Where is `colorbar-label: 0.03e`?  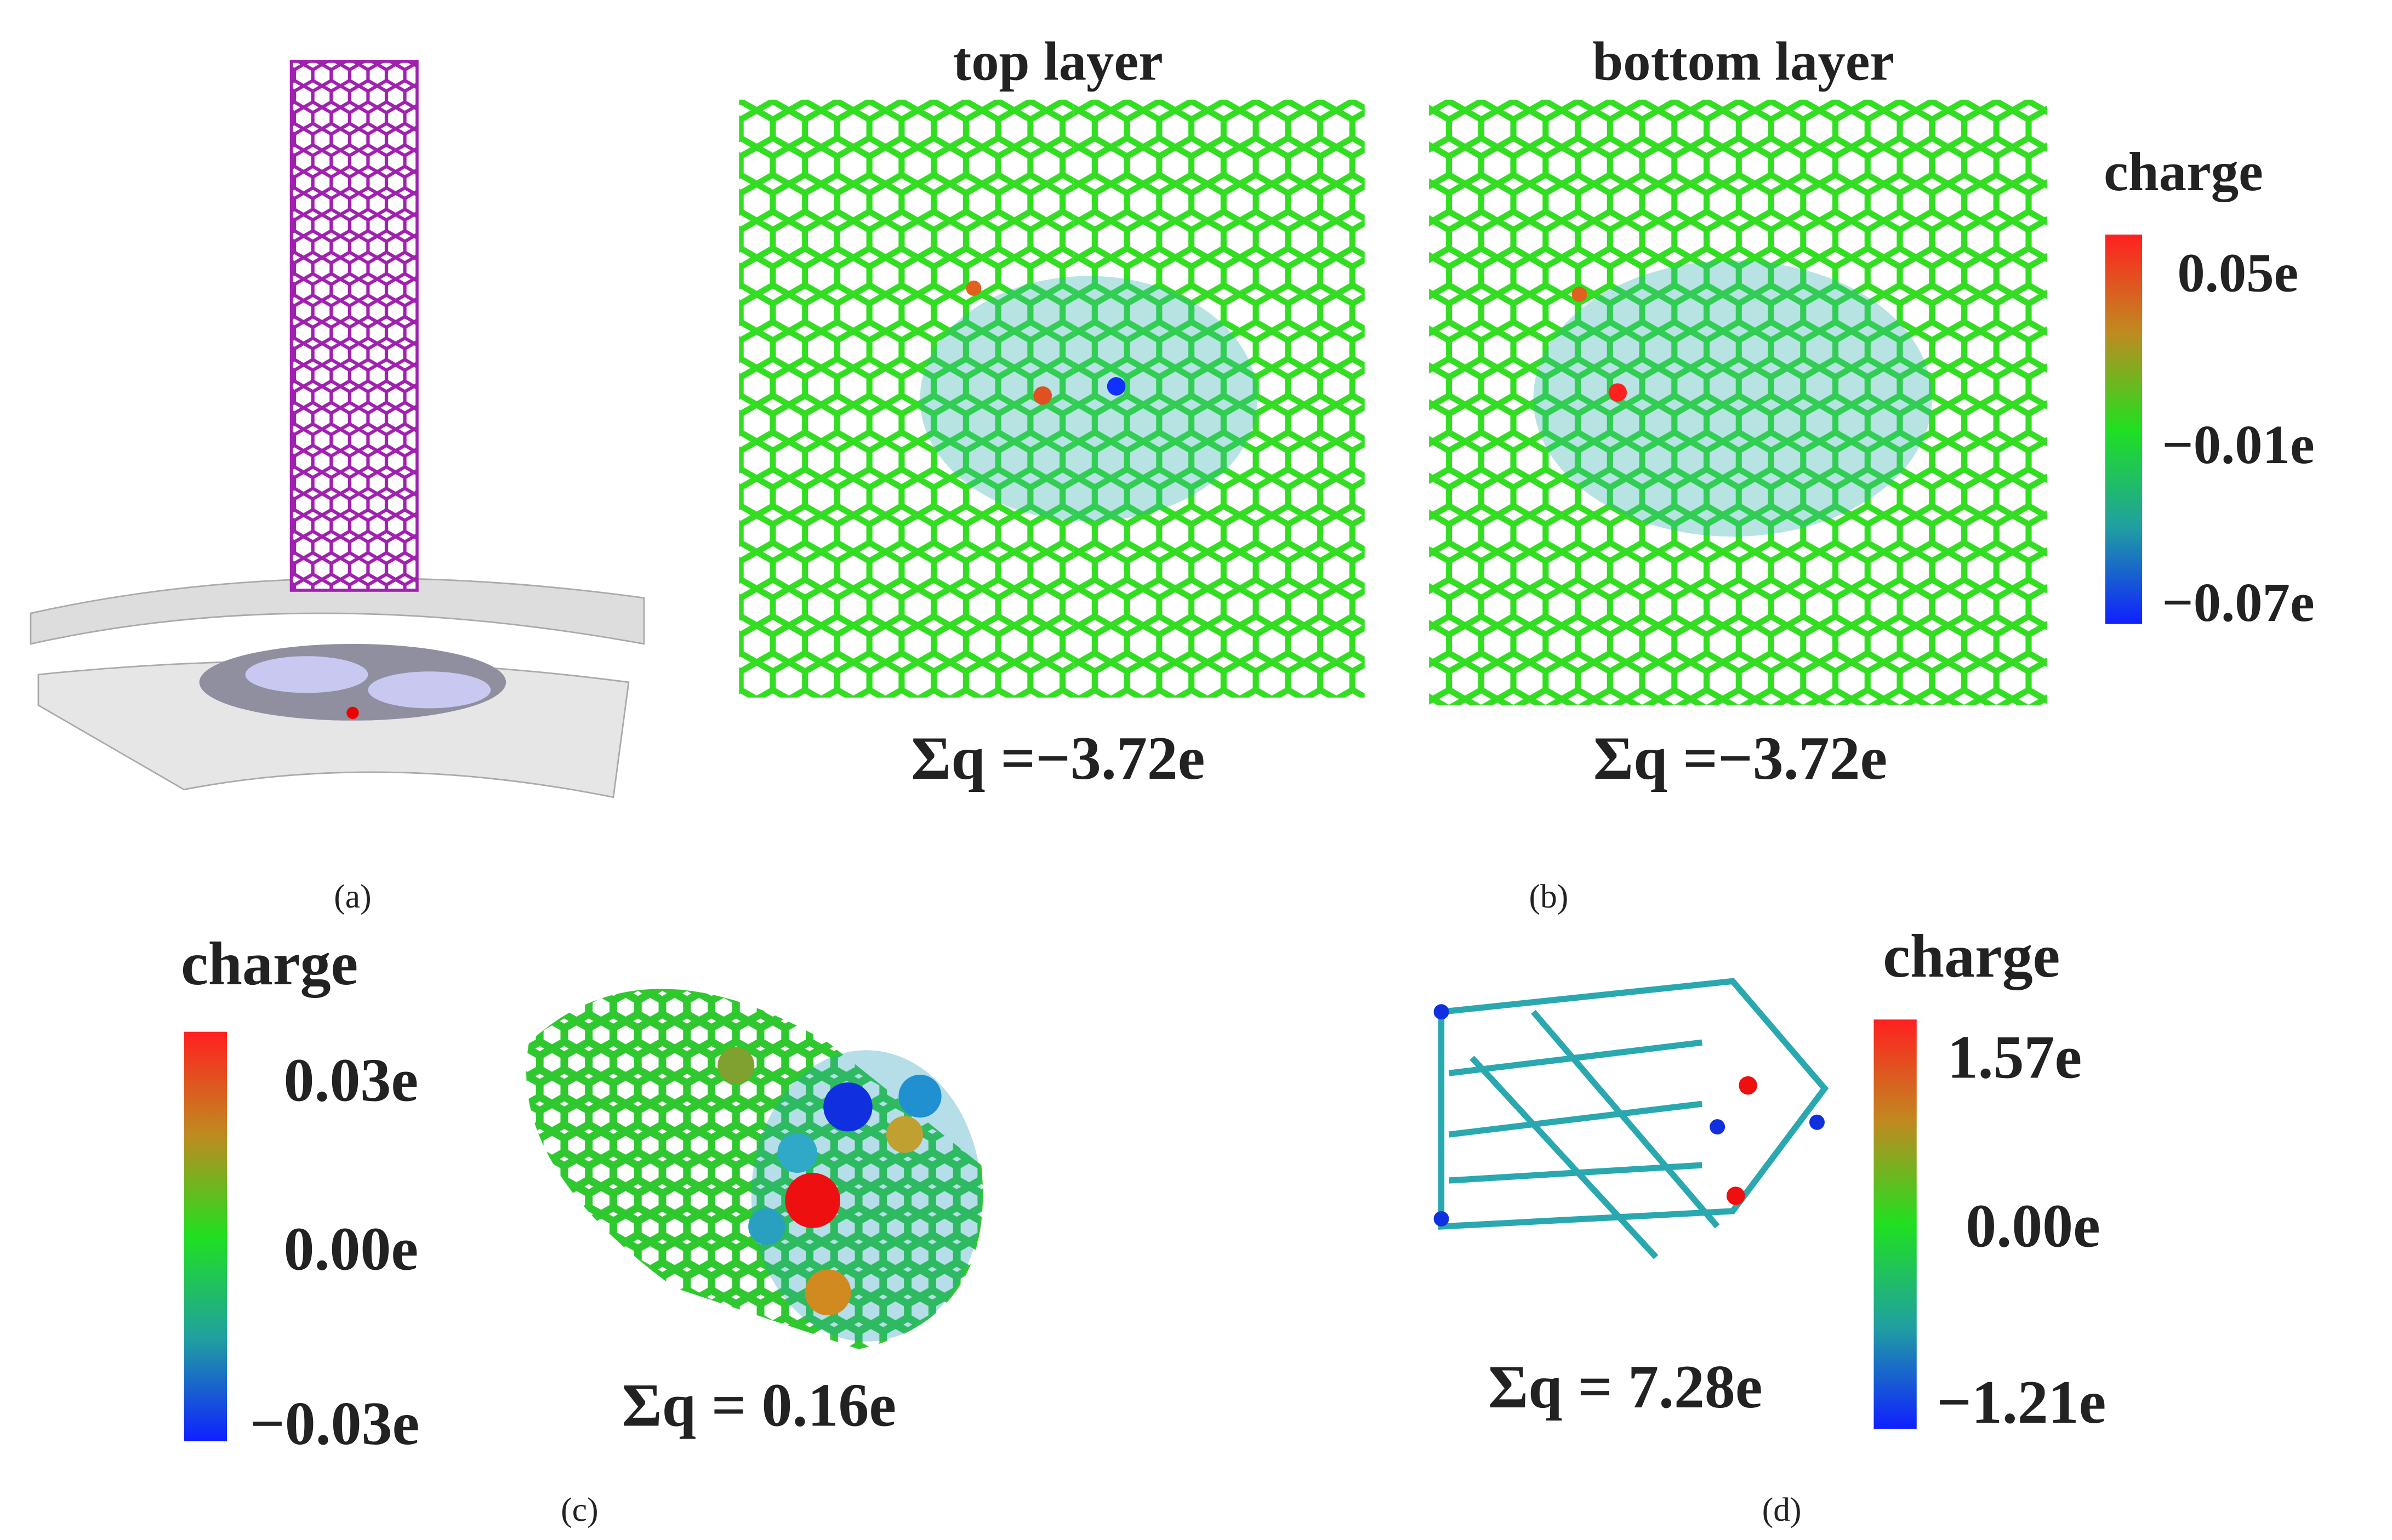 colorbar-label: 0.03e is located at coordinates (351, 1081).